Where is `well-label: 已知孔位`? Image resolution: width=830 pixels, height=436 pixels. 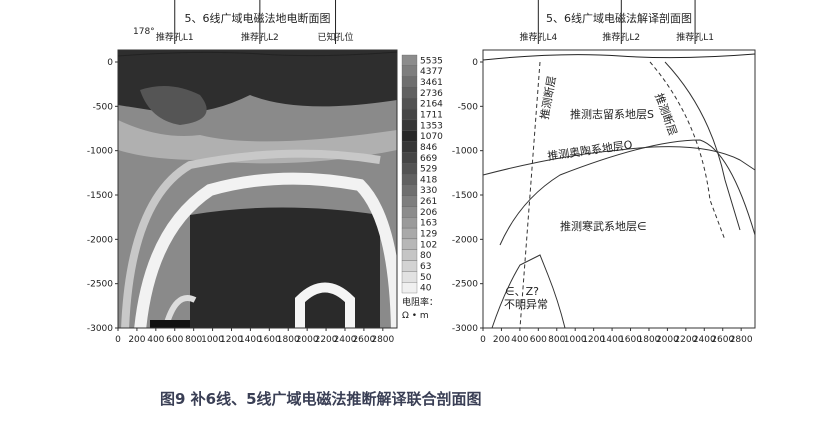 well-label: 已知孔位 is located at coordinates (336, 37).